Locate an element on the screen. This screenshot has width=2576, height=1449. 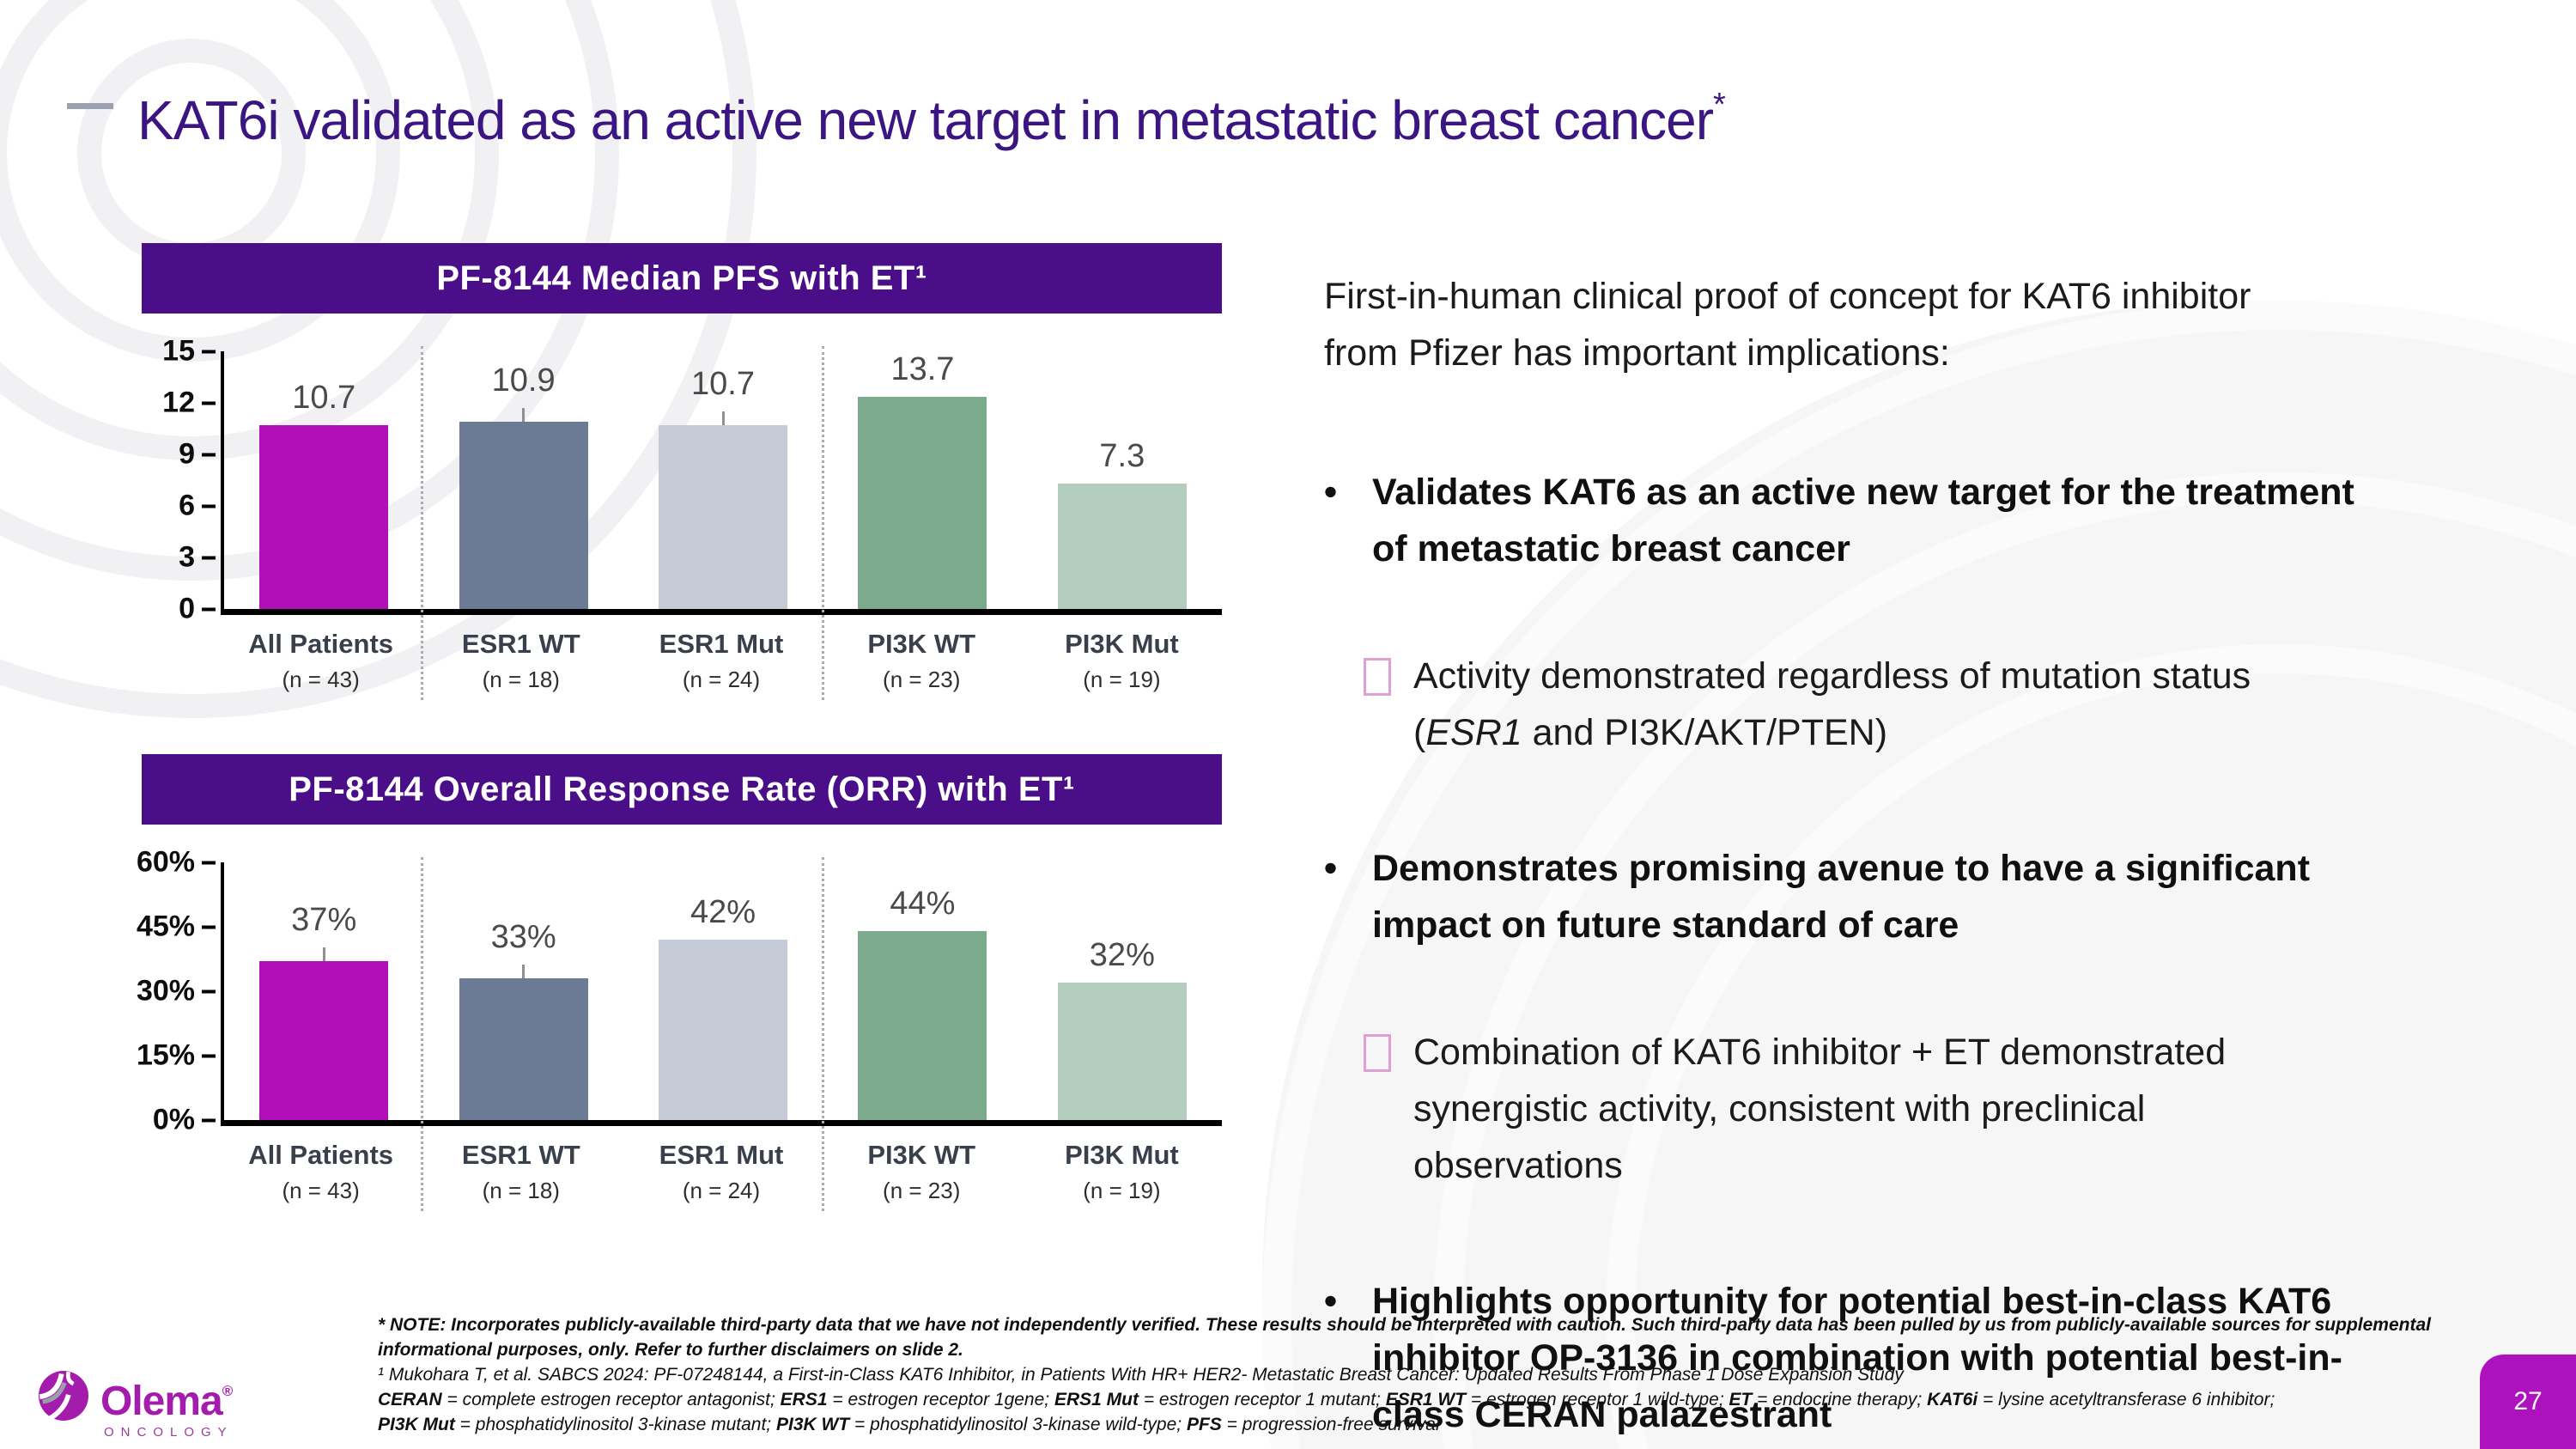
category-name: ESR1 Mut is located at coordinates (722, 1155).